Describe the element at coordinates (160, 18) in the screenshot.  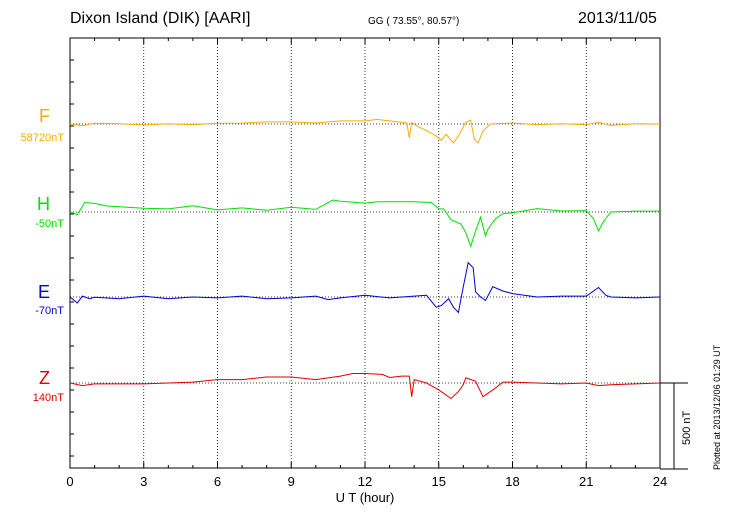
I see `station-title: Dixon Island (DIK) [AARI]` at that location.